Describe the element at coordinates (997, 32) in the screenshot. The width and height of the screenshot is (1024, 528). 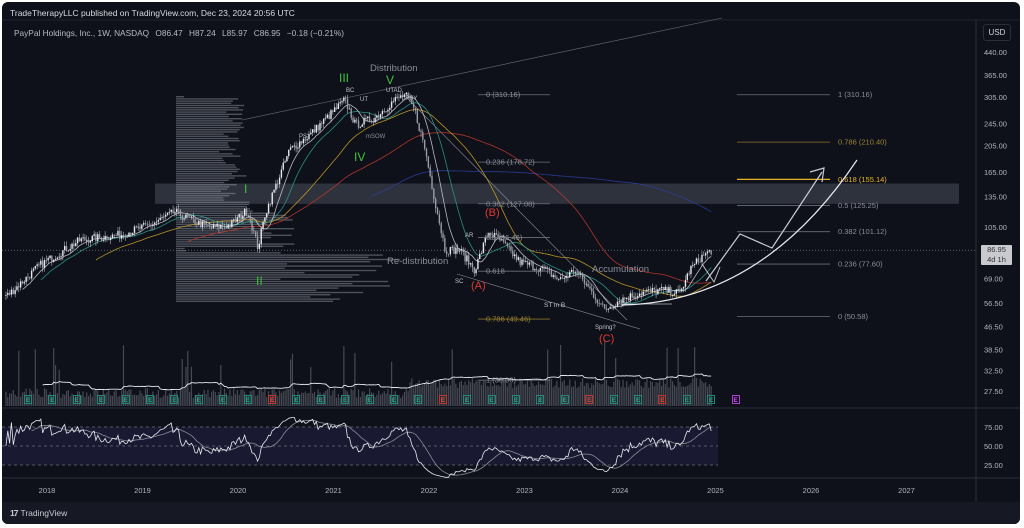
I see `currency-button: USD` at that location.